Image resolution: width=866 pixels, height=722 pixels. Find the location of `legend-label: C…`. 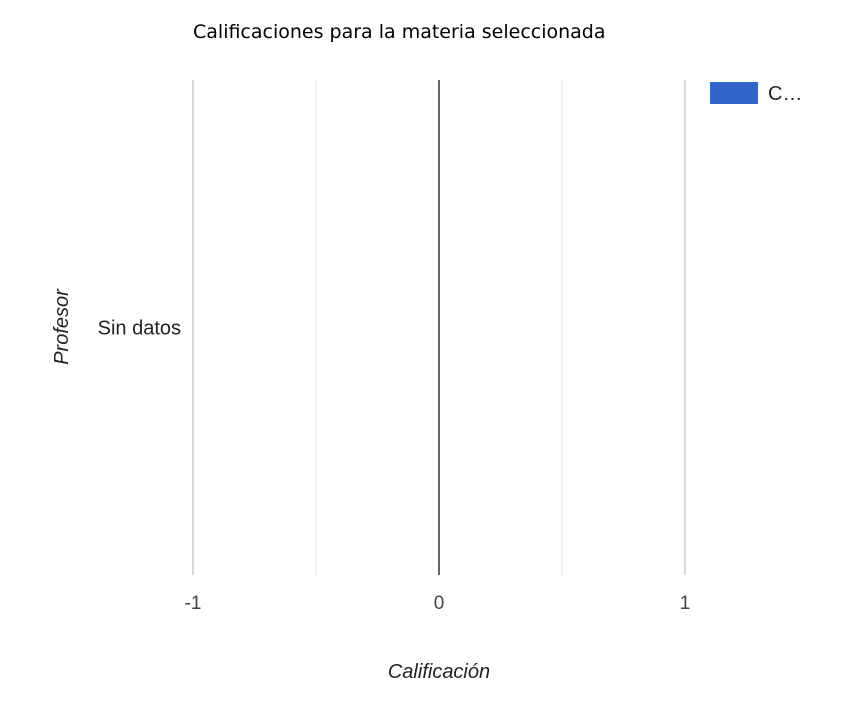

legend-label: C… is located at coordinates (785, 94).